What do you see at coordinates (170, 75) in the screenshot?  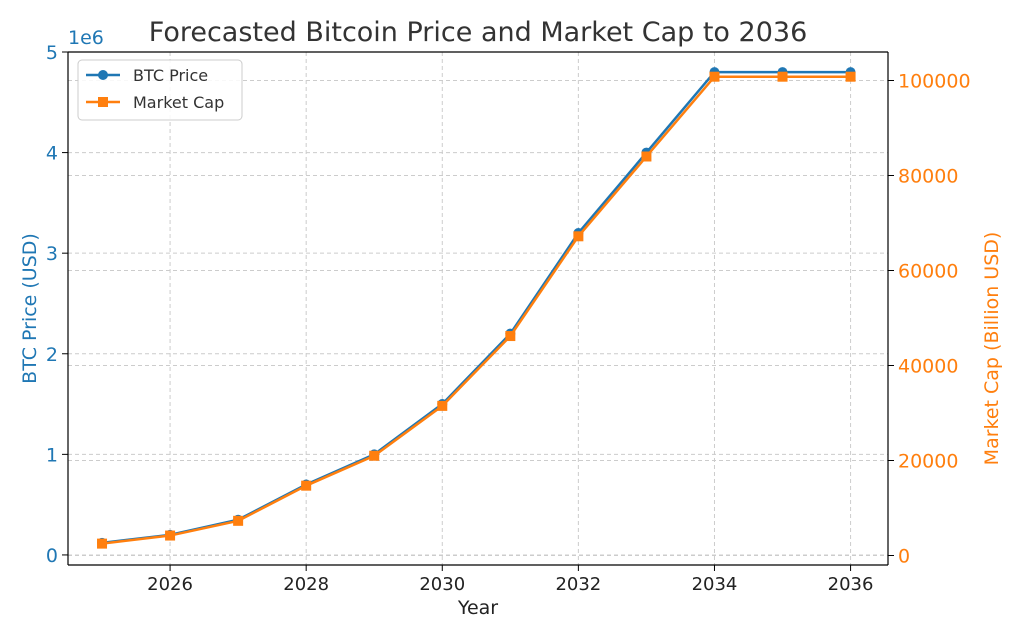 I see `legend-label: BTC Price` at bounding box center [170, 75].